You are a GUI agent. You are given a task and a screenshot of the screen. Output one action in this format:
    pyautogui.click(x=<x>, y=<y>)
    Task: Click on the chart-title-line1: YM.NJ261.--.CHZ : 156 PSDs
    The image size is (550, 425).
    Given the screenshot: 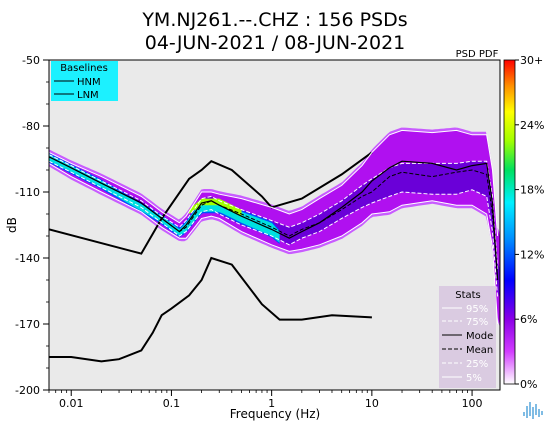 What is the action you would take?
    pyautogui.click(x=274, y=20)
    